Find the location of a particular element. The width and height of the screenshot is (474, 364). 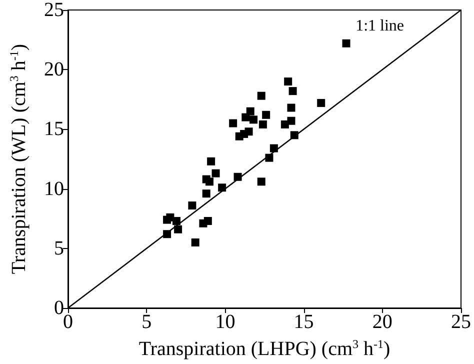

y-tick-label: 15 is located at coordinates (54, 129).